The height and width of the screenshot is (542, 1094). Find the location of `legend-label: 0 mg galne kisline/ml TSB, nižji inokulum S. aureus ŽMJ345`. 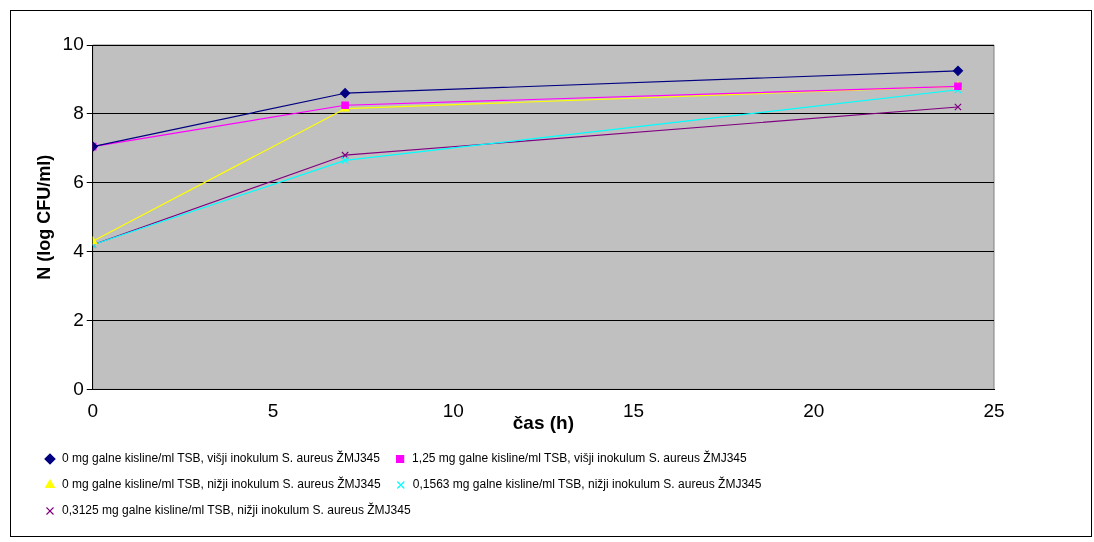

legend-label: 0 mg galne kisline/ml TSB, nižji inokulum S. aureus ŽMJ345 is located at coordinates (221, 484).